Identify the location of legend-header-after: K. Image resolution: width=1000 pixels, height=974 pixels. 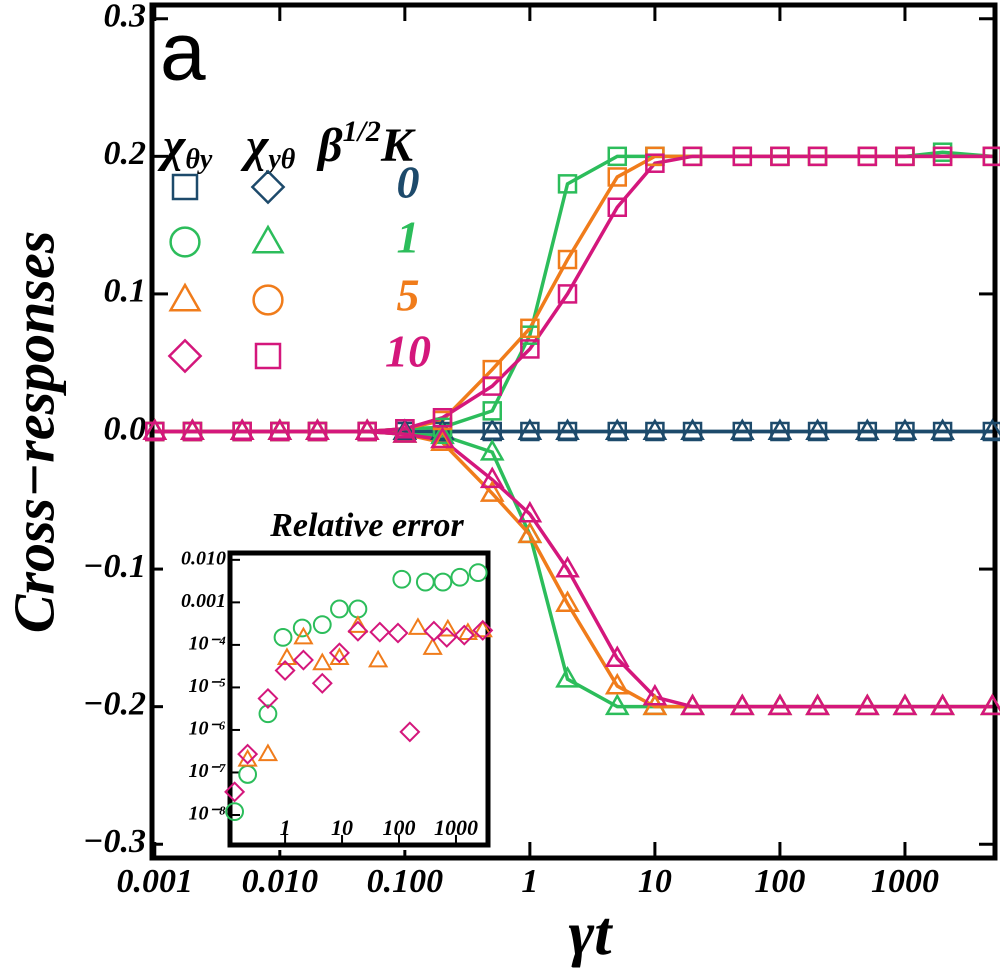
(398, 145).